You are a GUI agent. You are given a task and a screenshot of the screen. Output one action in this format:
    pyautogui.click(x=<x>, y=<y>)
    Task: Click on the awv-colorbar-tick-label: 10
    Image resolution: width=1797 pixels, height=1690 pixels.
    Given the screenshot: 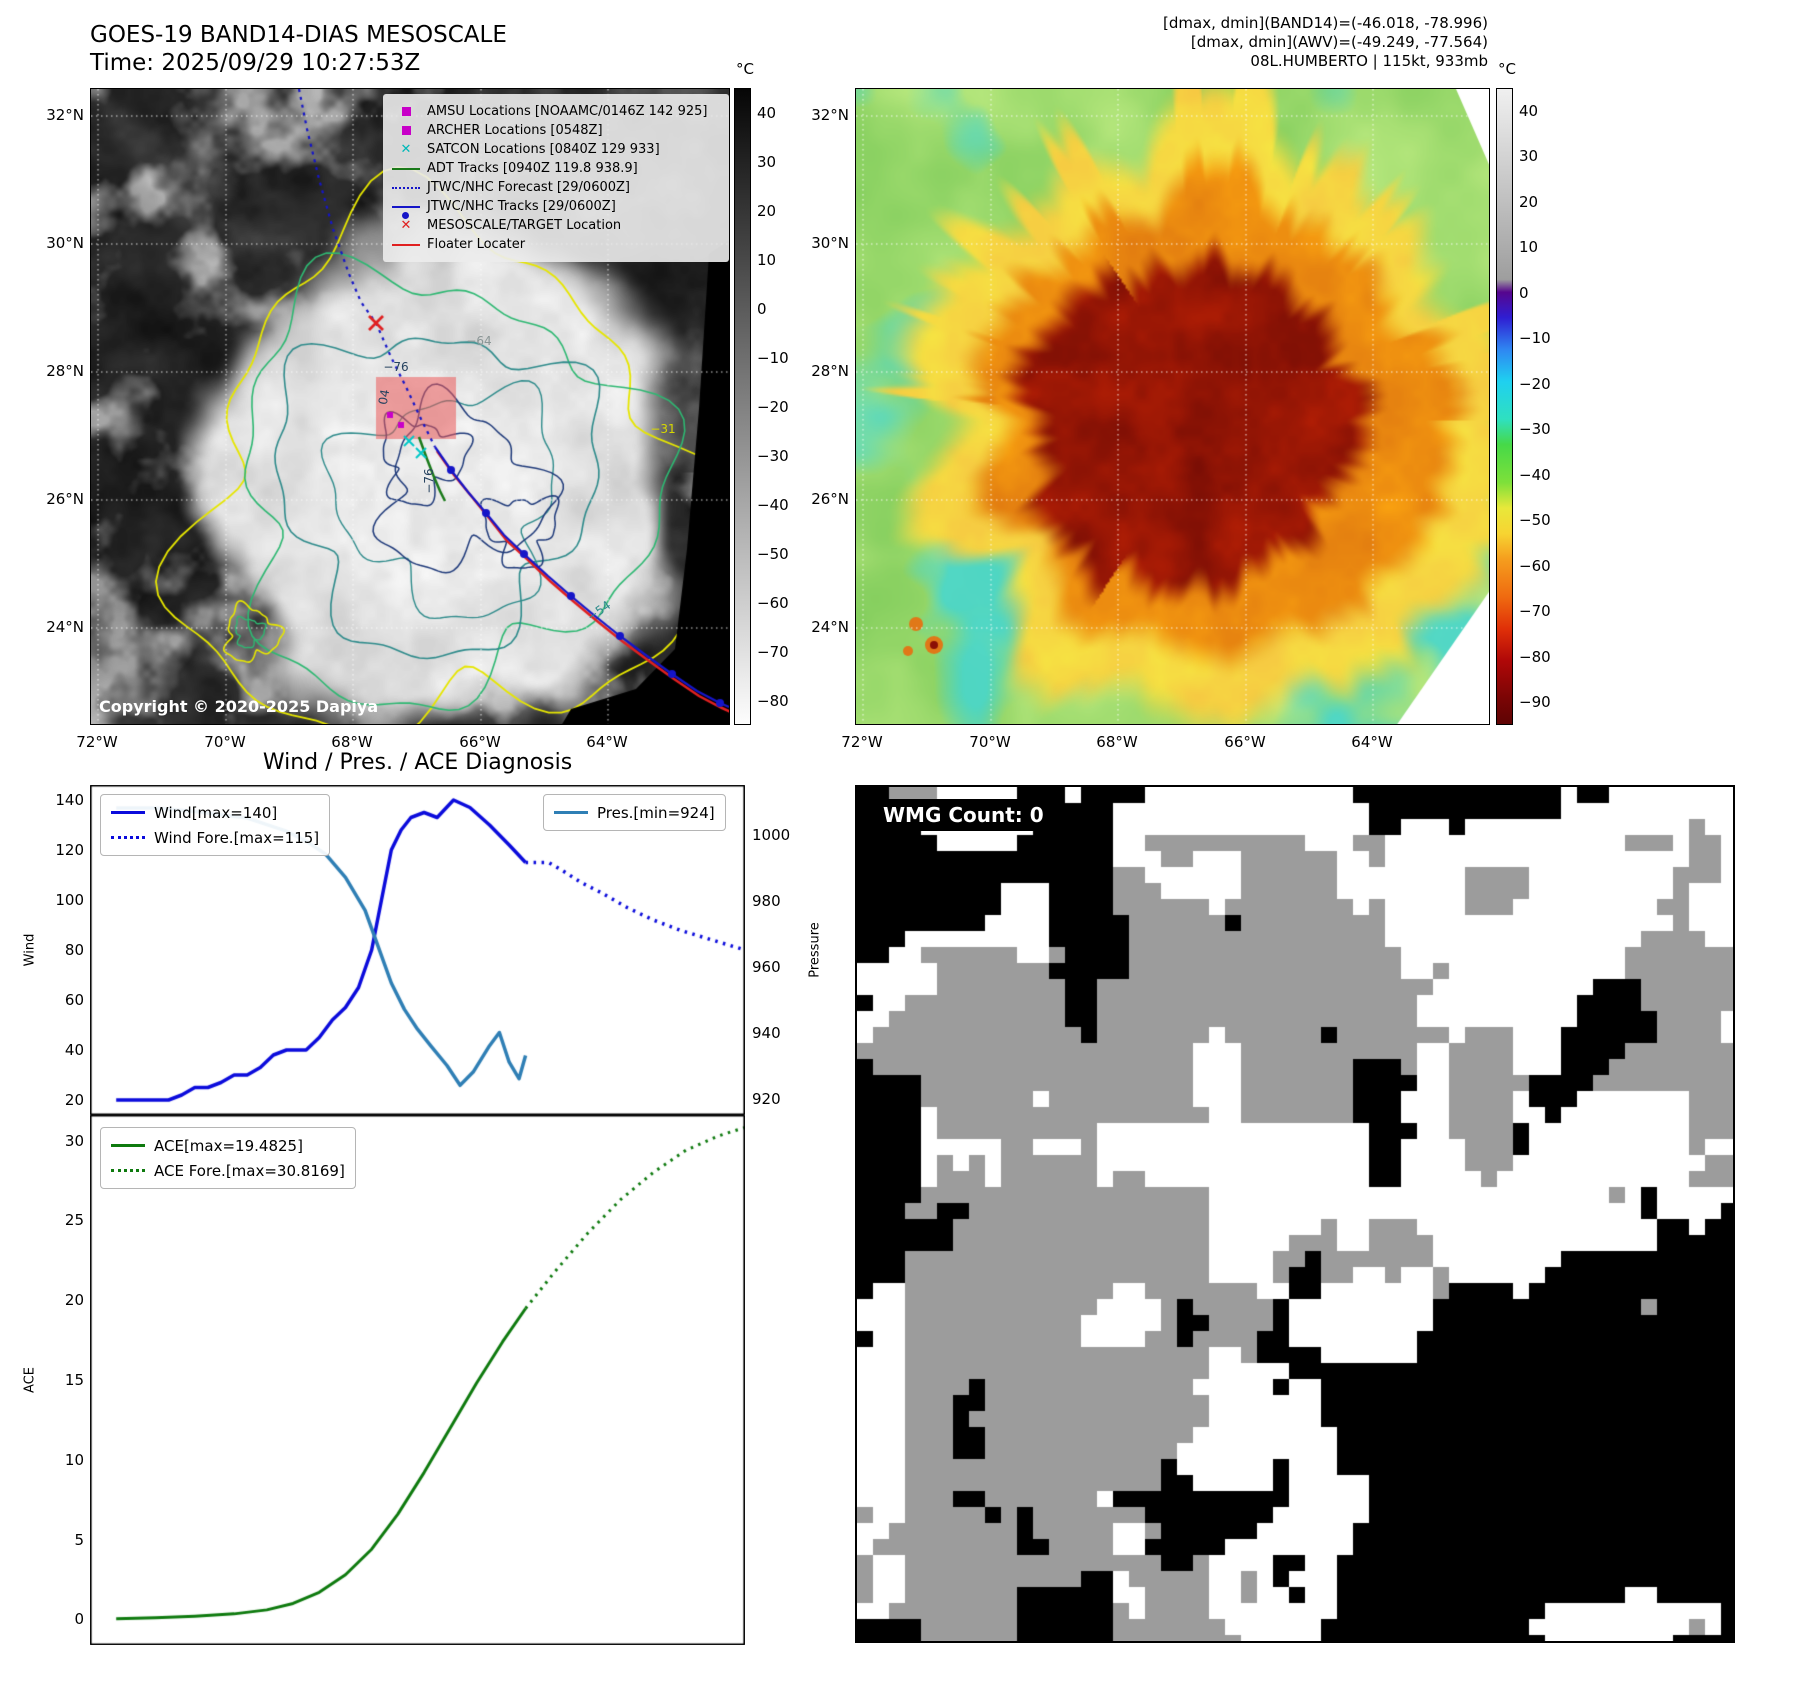 What is the action you would take?
    pyautogui.click(x=1529, y=247)
    